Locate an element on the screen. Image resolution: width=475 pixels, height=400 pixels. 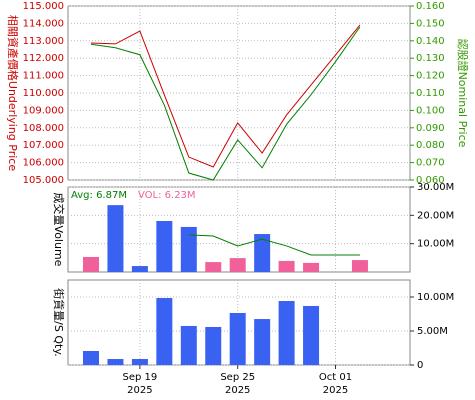
y2-tick-label: 0.080 is located at coordinates (430, 145).